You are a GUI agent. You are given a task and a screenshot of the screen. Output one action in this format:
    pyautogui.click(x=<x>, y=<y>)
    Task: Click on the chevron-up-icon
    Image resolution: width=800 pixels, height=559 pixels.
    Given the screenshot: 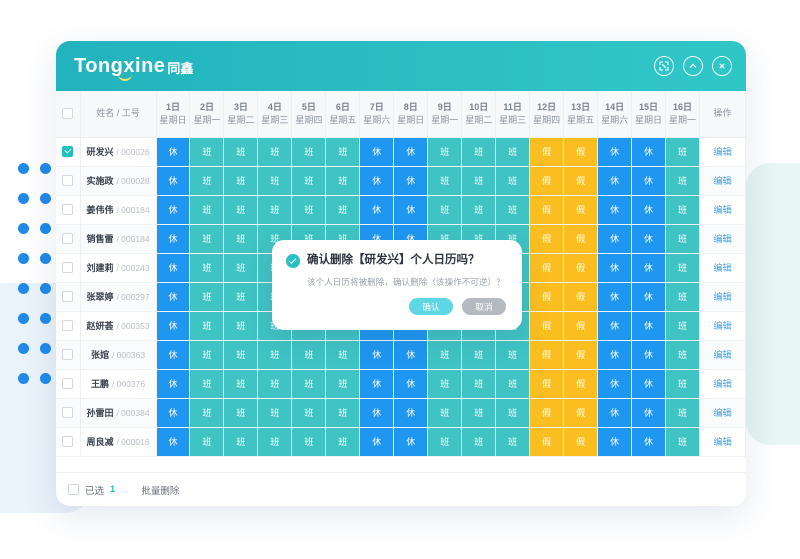 What is the action you would take?
    pyautogui.click(x=693, y=66)
    